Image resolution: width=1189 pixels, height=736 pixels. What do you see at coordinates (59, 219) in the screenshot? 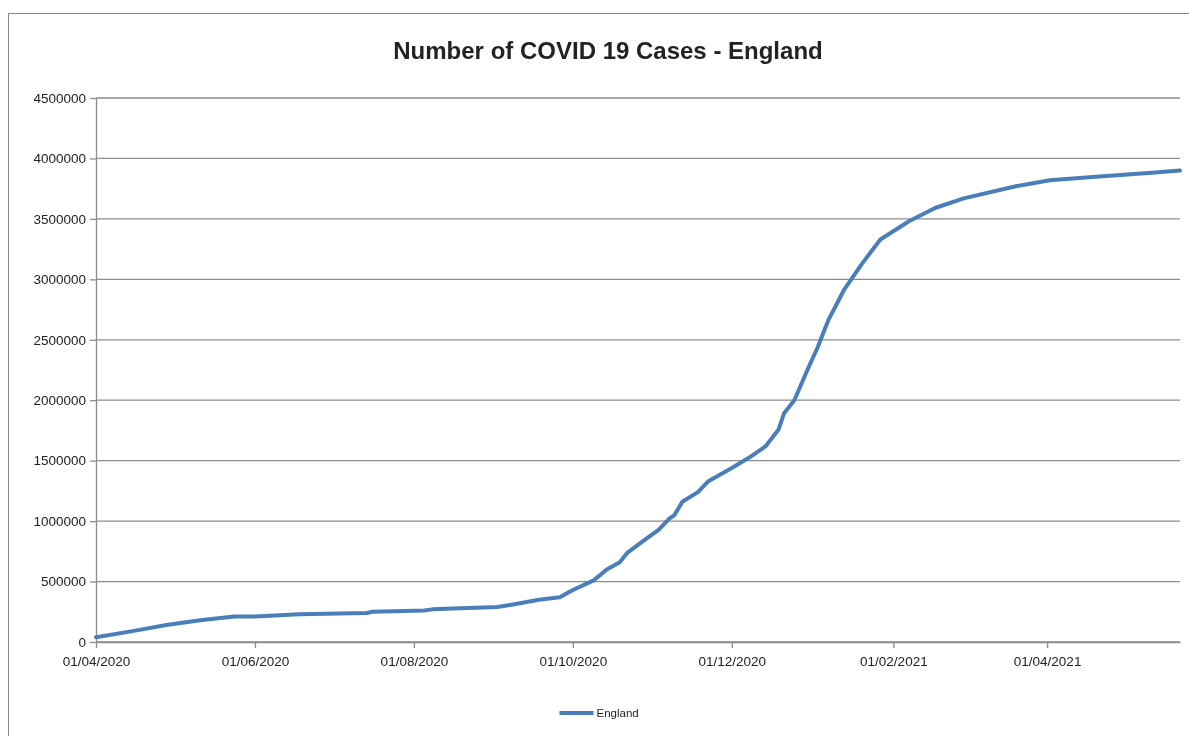
I see `y-tick-label: 3500000` at bounding box center [59, 219].